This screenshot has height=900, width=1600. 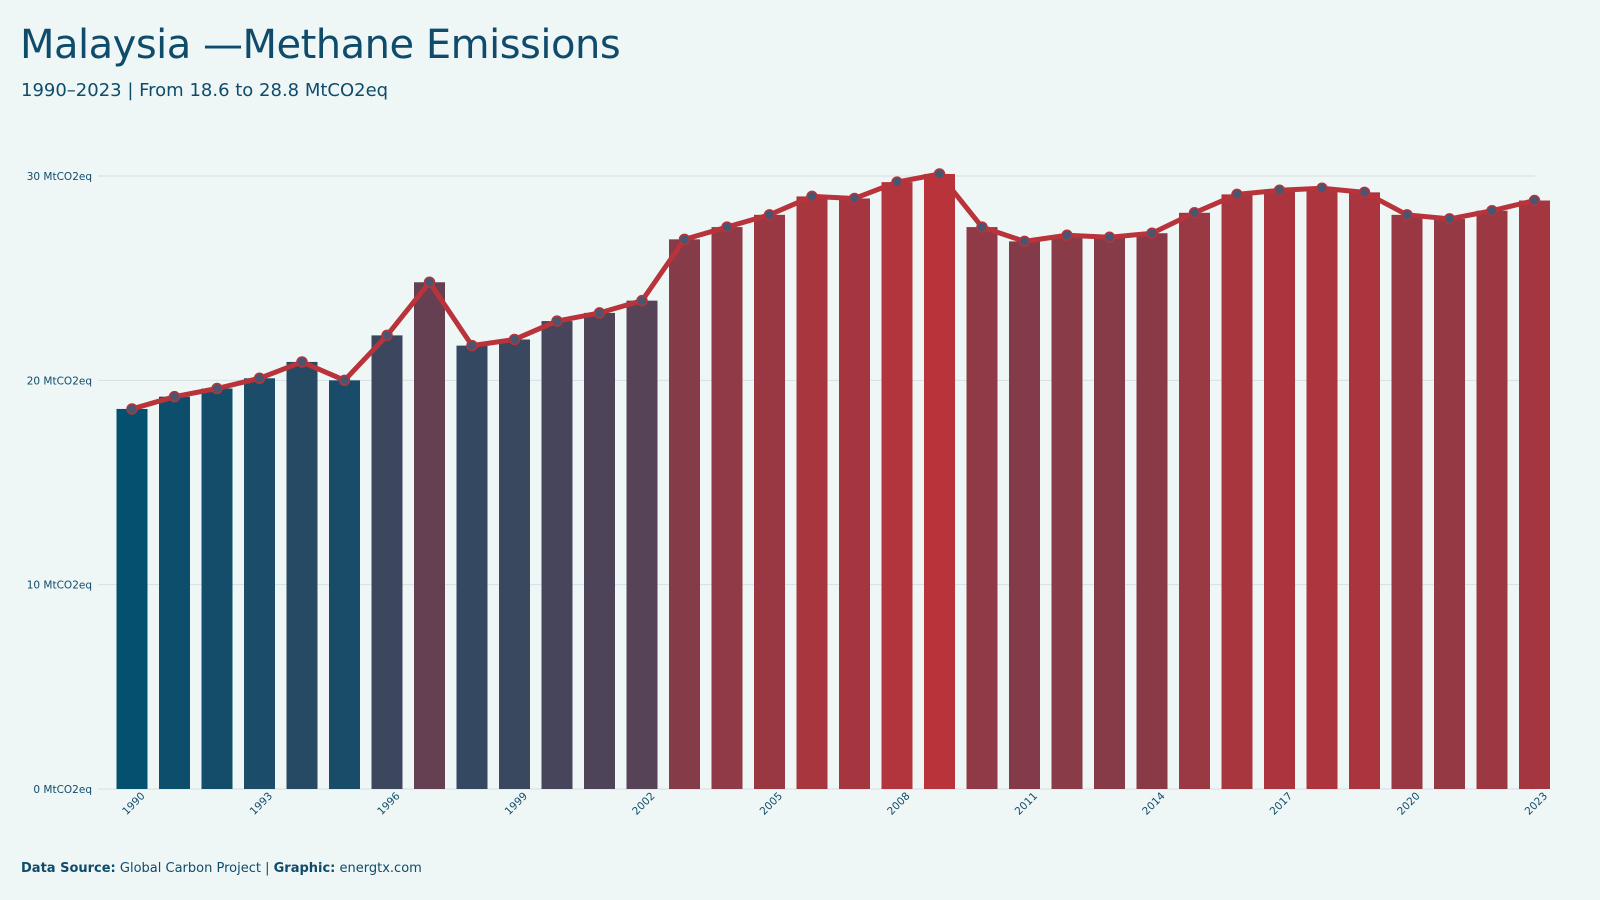 What do you see at coordinates (59, 586) in the screenshot?
I see `y-tick-label: 10 MtCO2eq` at bounding box center [59, 586].